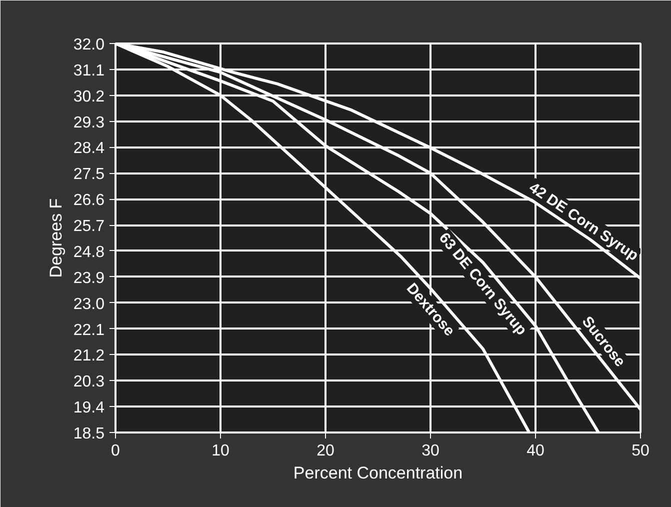 The width and height of the screenshot is (671, 507). Describe the element at coordinates (89, 252) in the screenshot. I see `y-tick-label: 24.8` at that location.